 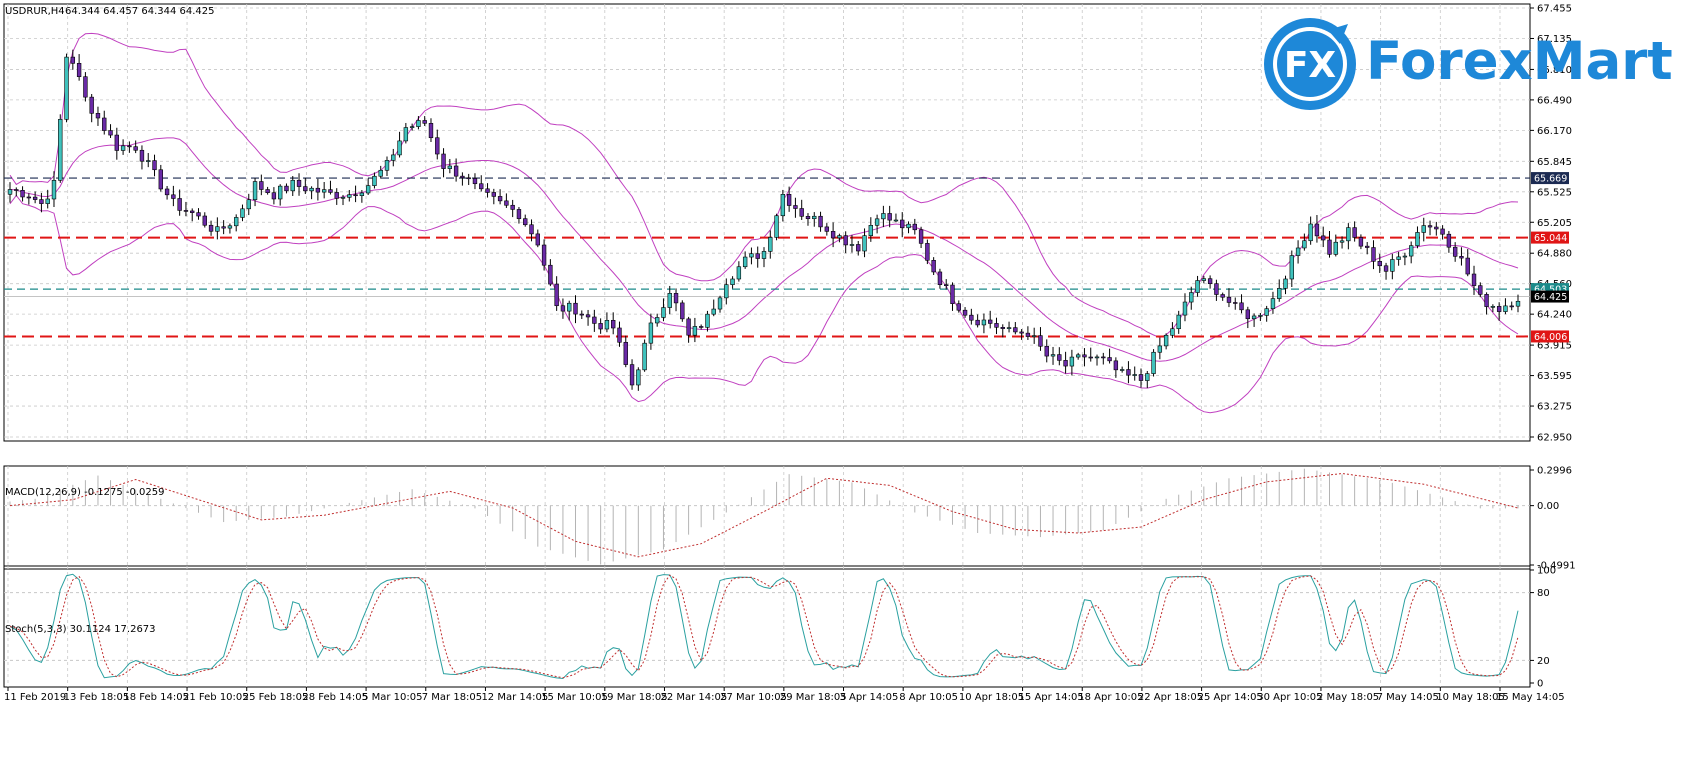 What do you see at coordinates (1408, 697) in the screenshot?
I see `time-tick-label: 7 May 14:05` at bounding box center [1408, 697].